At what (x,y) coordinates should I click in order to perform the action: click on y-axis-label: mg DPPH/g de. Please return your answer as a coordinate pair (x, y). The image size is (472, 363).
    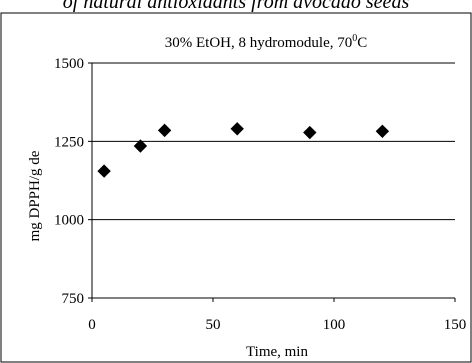
    Looking at the image, I should click on (35, 195).